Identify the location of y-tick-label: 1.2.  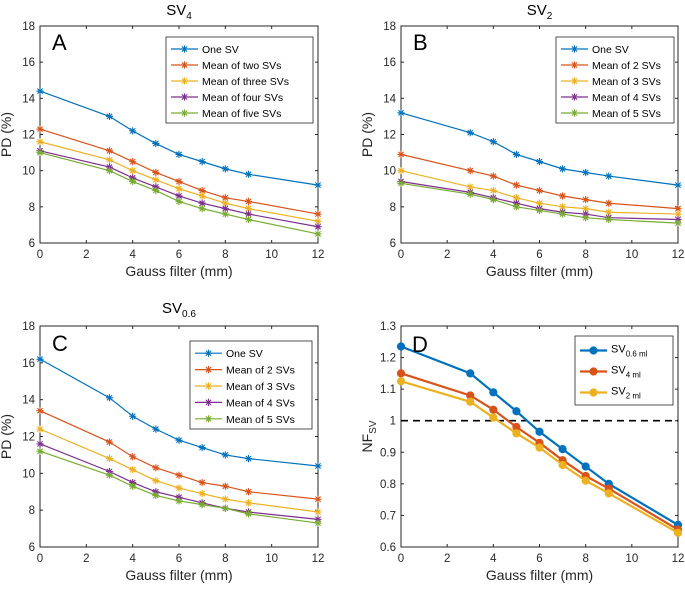
(388, 359).